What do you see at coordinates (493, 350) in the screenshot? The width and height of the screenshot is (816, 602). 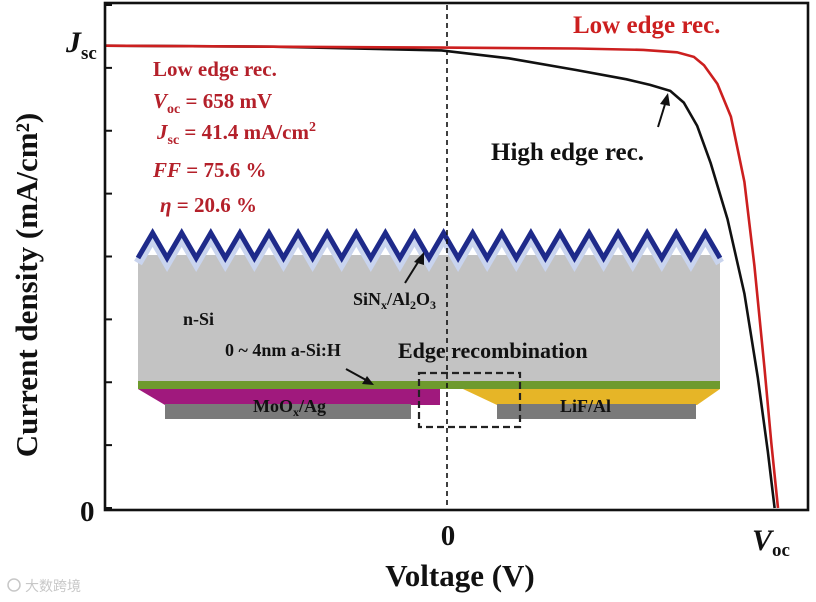 I see `inset-edge-label: Edge recombination` at bounding box center [493, 350].